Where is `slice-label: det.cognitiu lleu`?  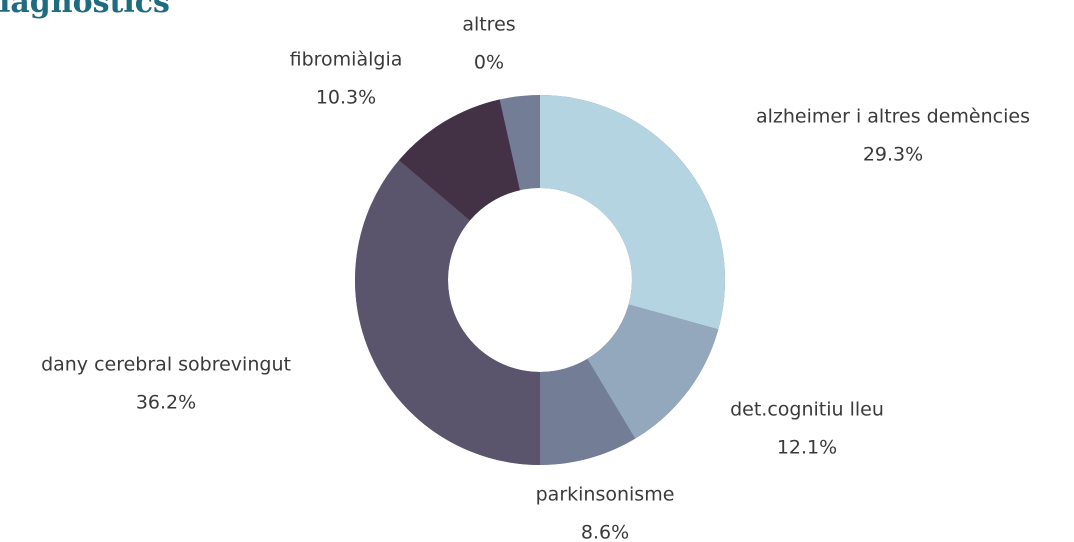
slice-label: det.cognitiu lleu is located at coordinates (807, 410).